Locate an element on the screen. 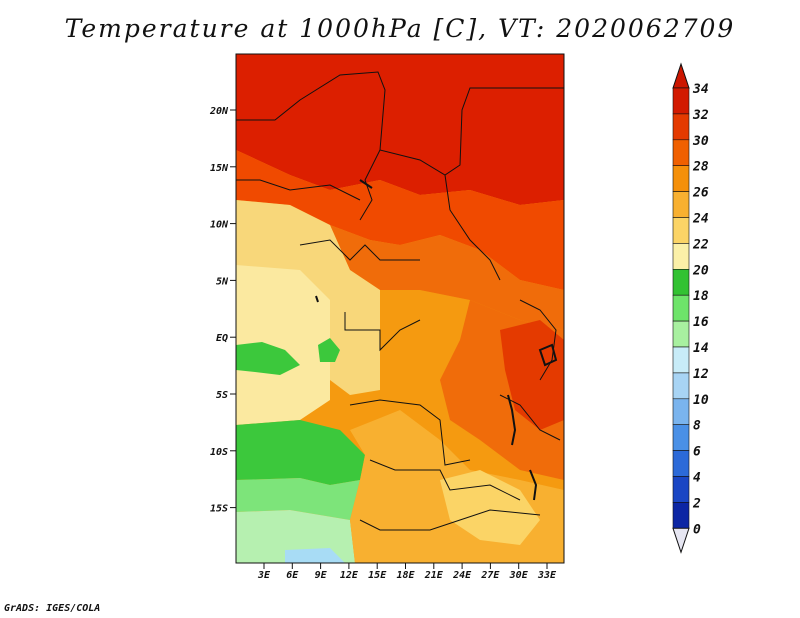 This screenshot has height=618, width=800. region-sahara-north is located at coordinates (400, 129).